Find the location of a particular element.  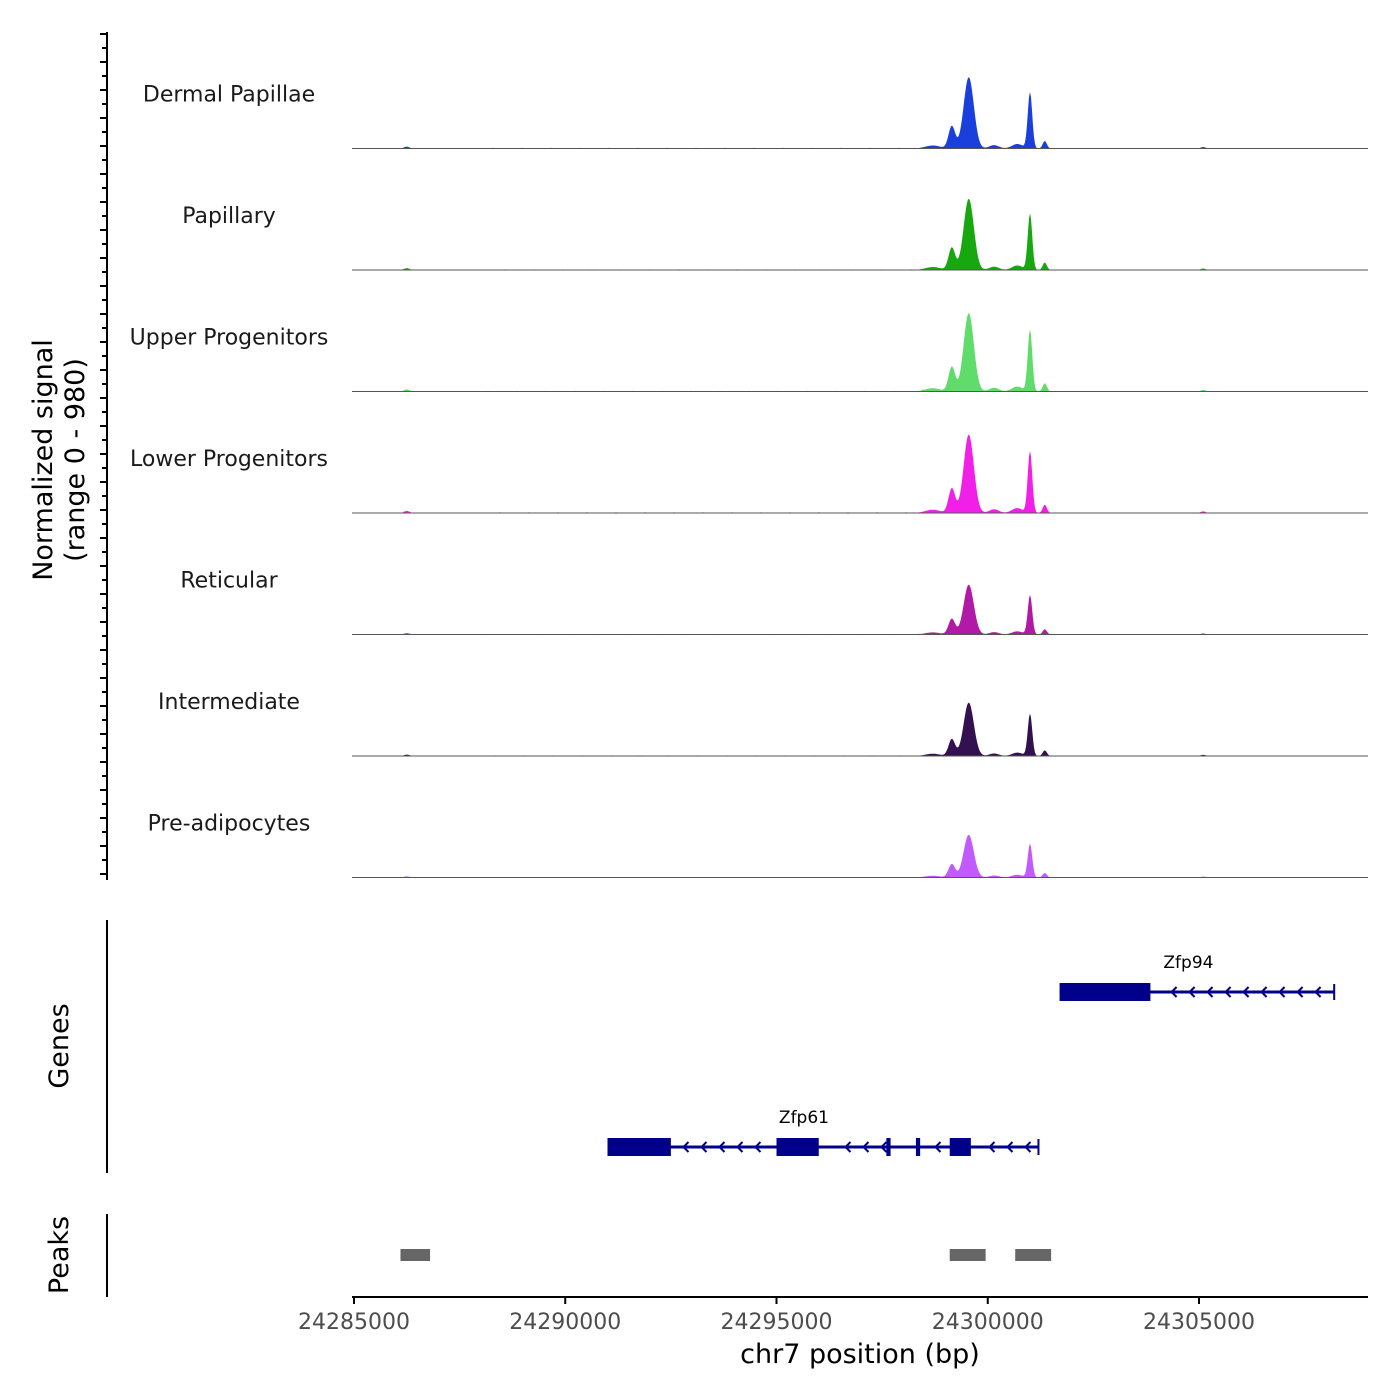

x-tick-label: 24285000 is located at coordinates (354, 1322).